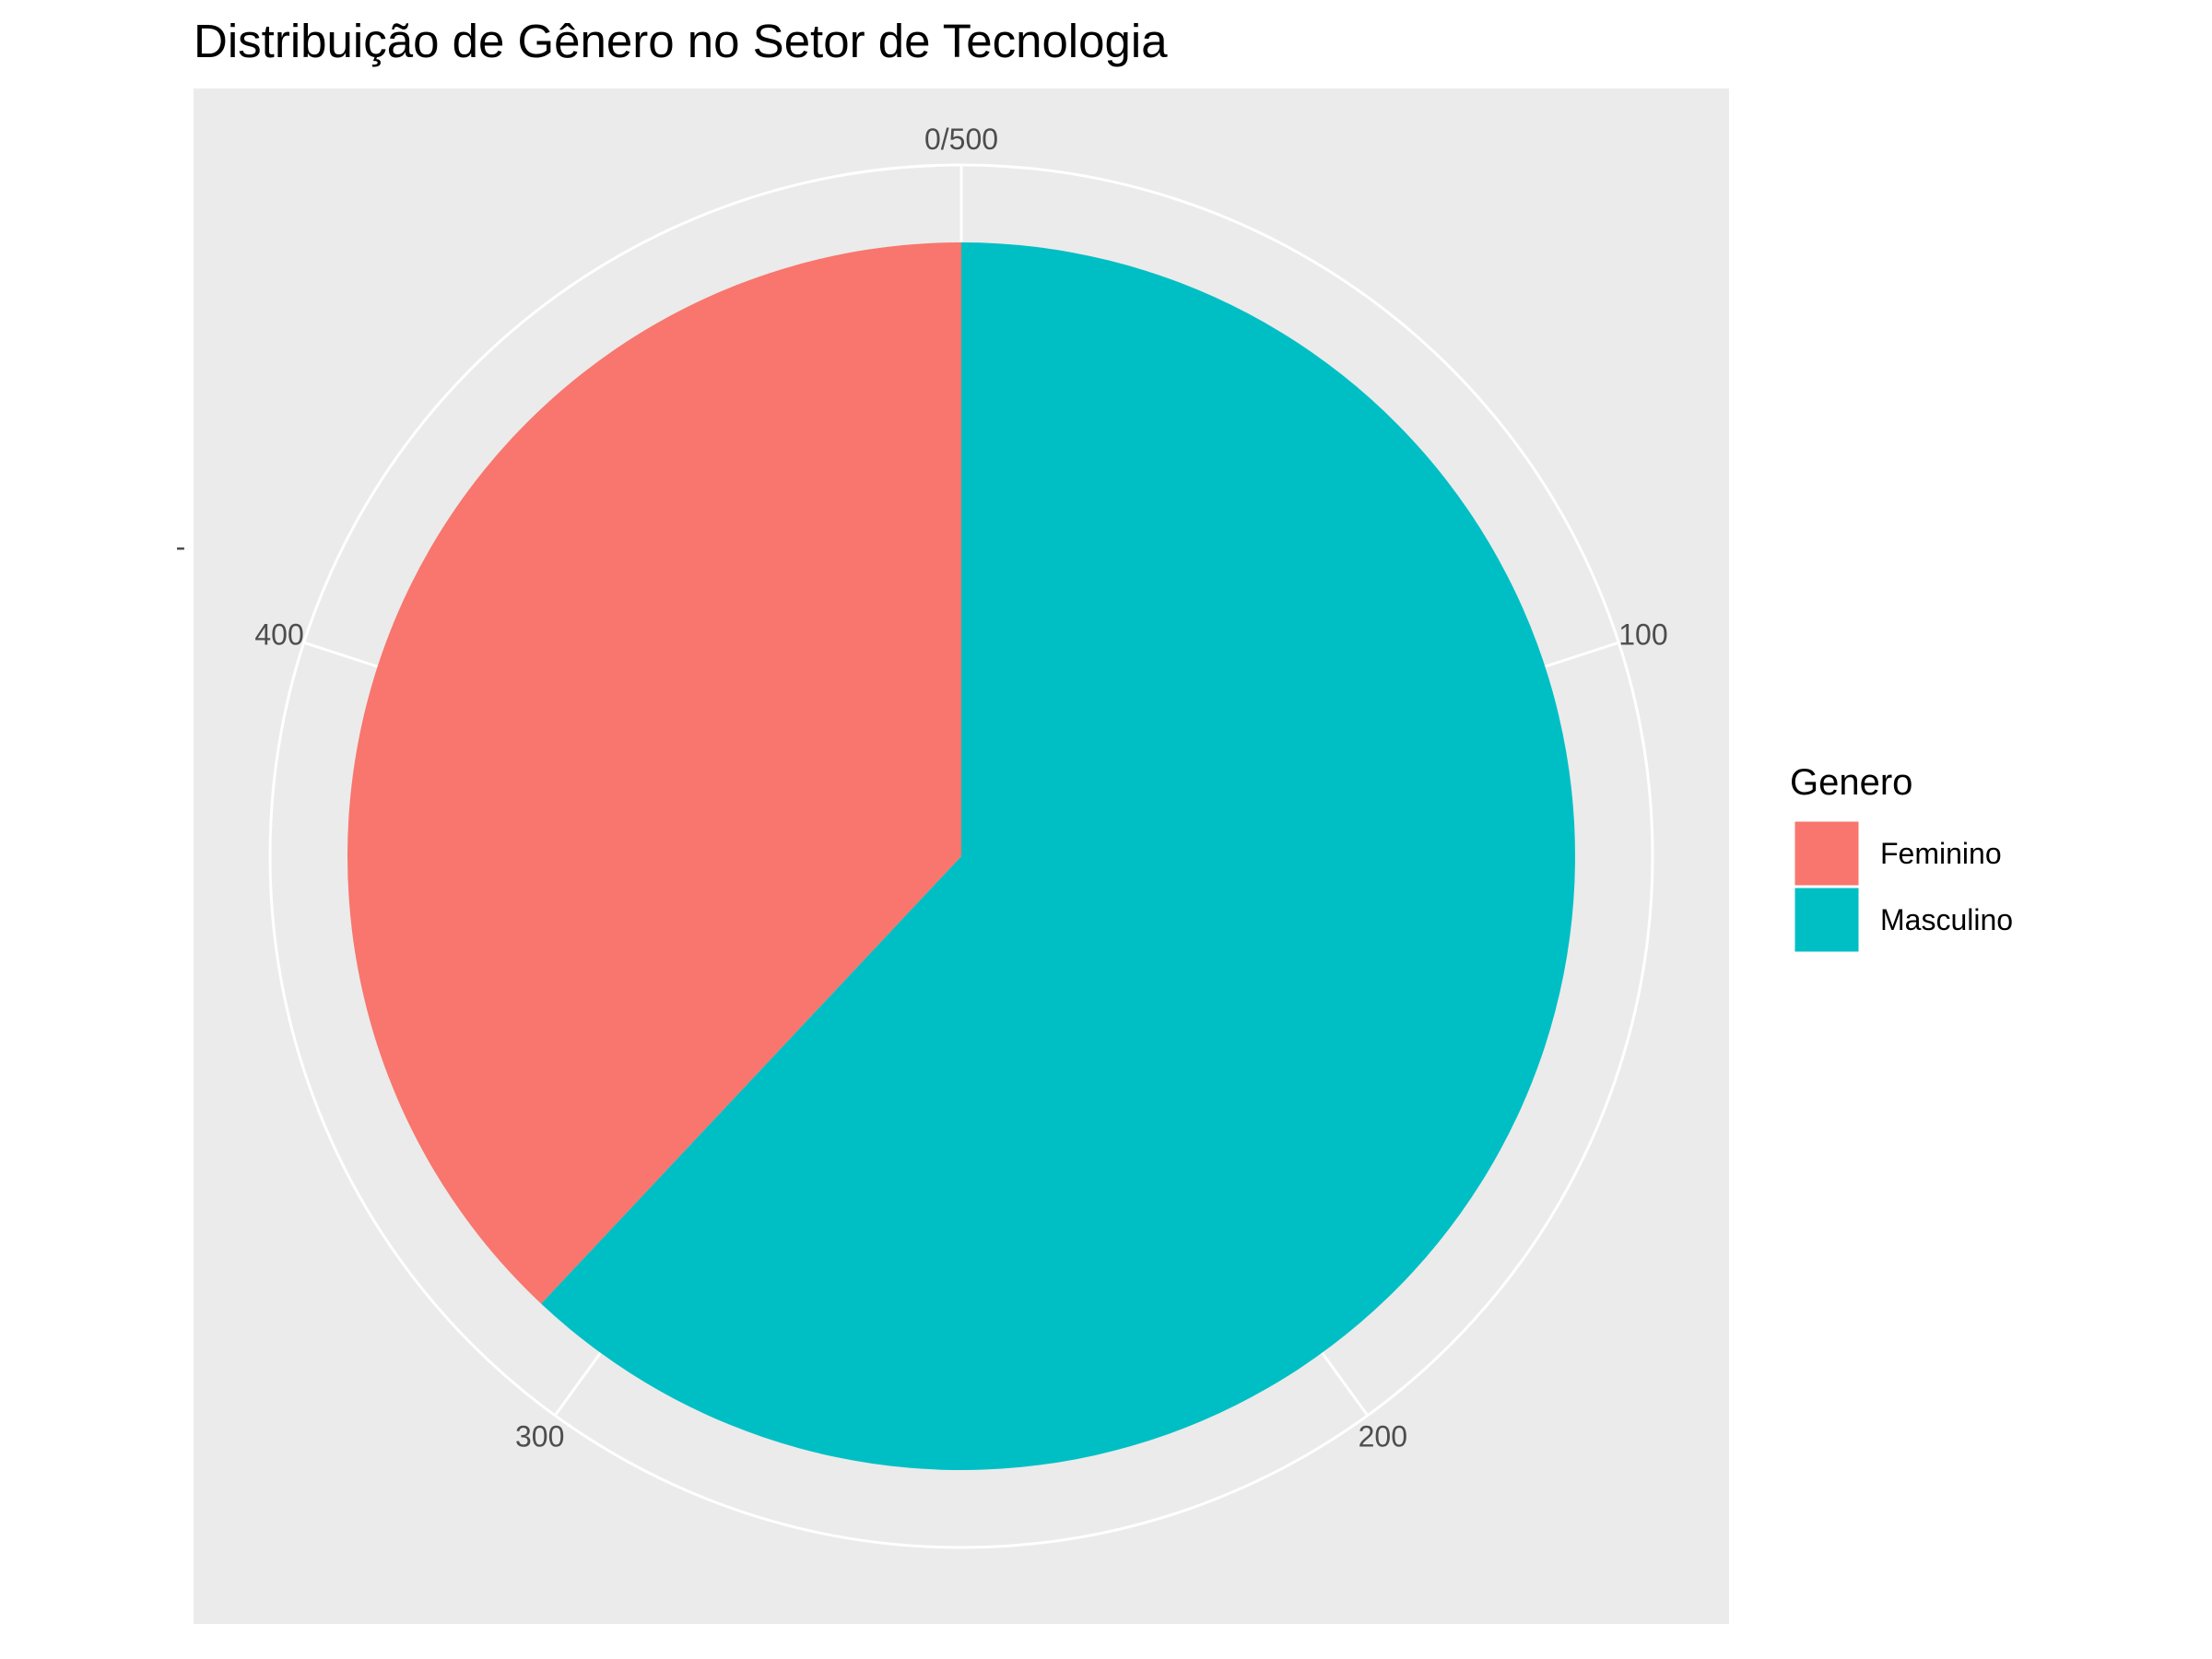  Describe the element at coordinates (1851, 782) in the screenshot. I see `legend-title: Genero` at that location.